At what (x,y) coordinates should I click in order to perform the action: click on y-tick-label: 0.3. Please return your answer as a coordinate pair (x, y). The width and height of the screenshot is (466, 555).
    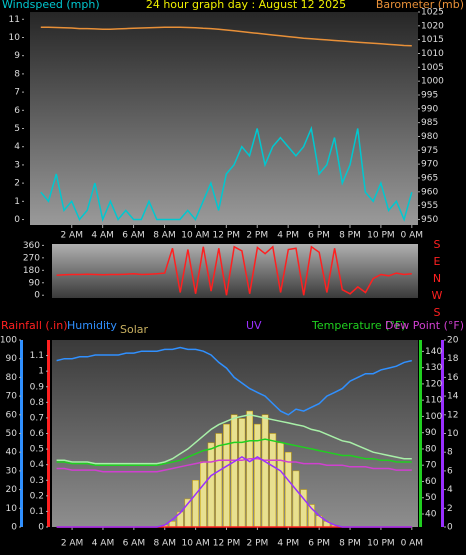
    Looking at the image, I should click on (37, 481).